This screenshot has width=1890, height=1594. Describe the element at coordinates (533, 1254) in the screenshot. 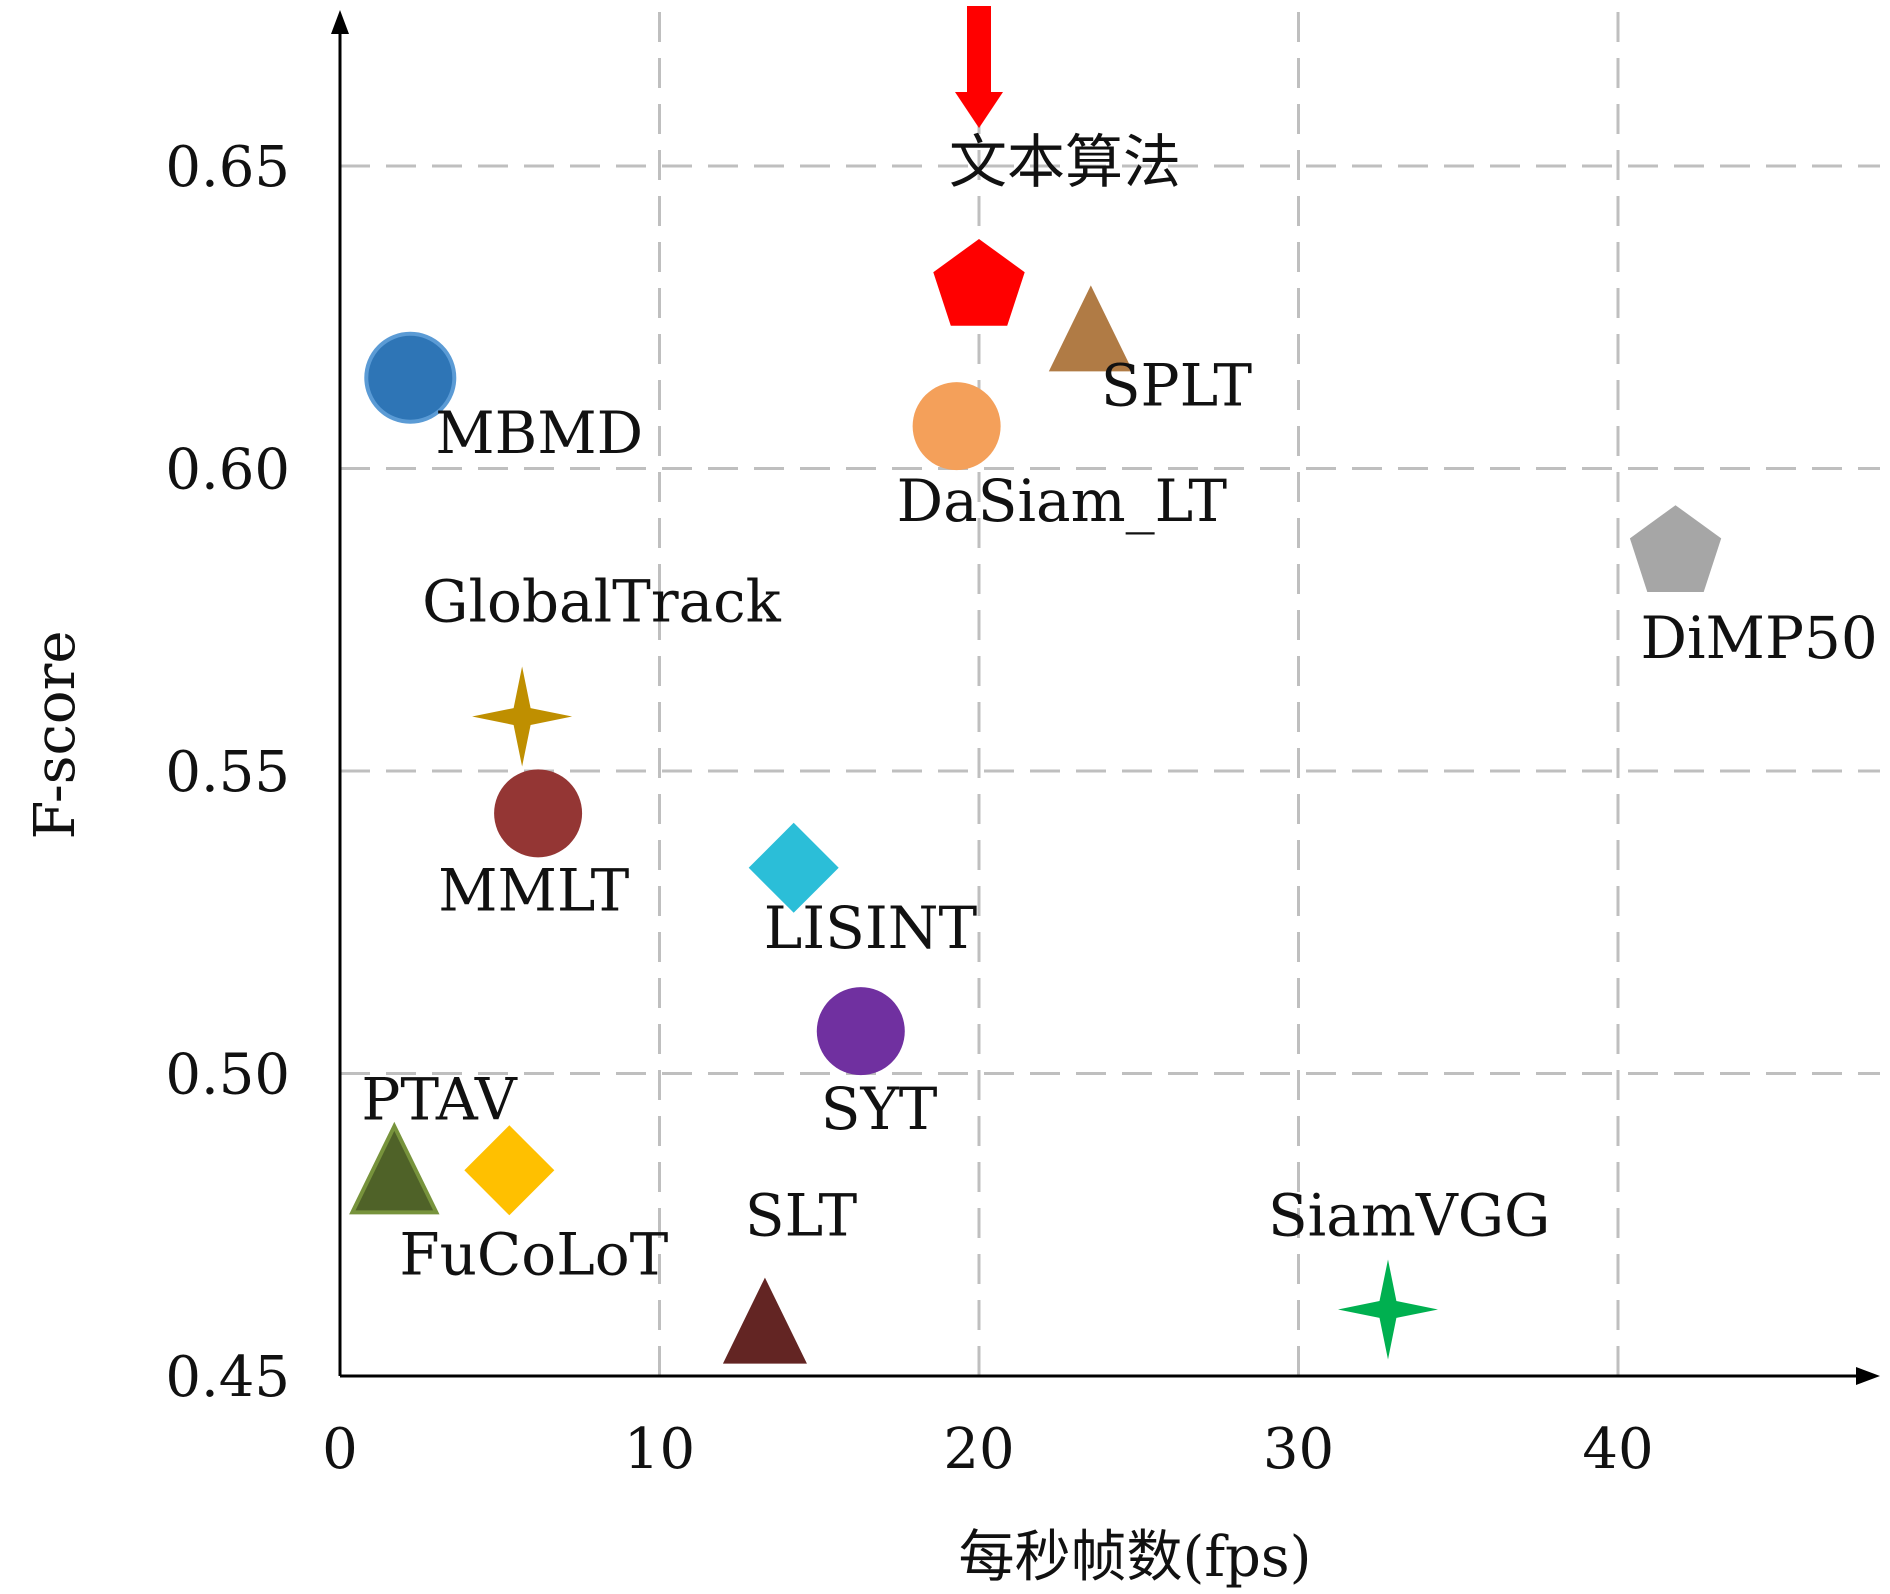

I see `label-fucolot: FuCoLoT` at that location.